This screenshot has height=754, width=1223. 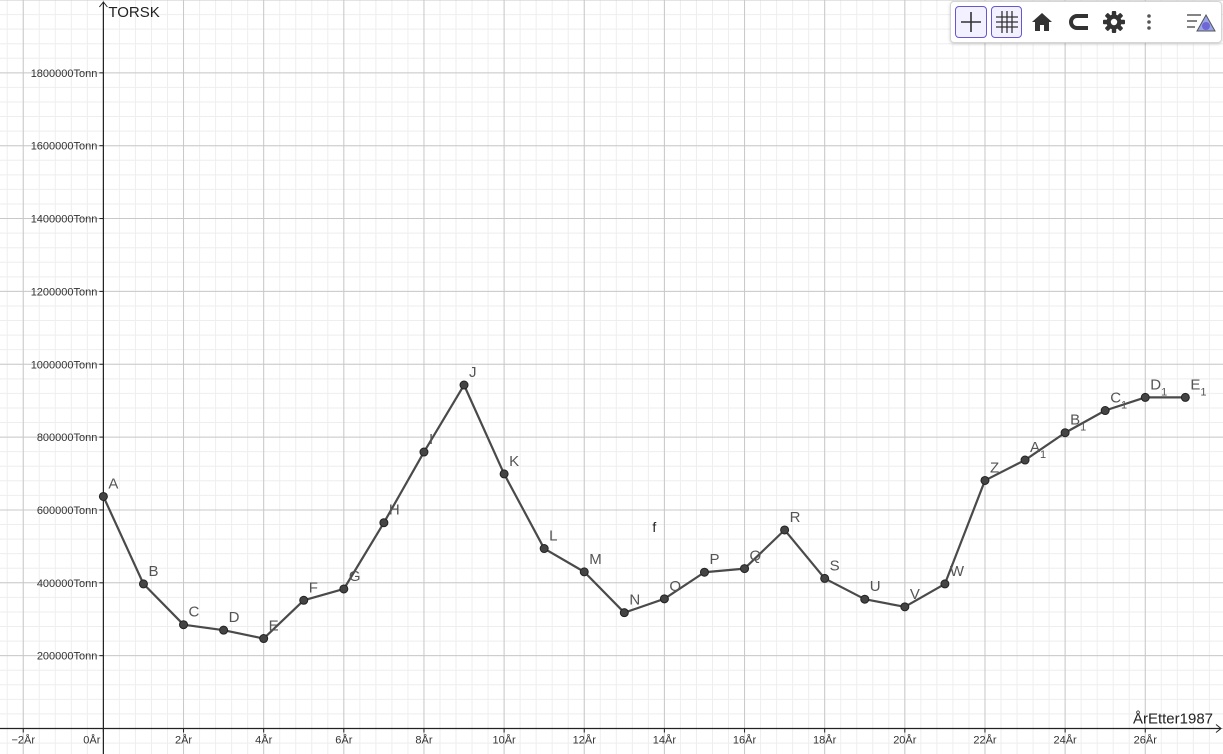 I want to click on point-label: B, so click(x=153, y=571).